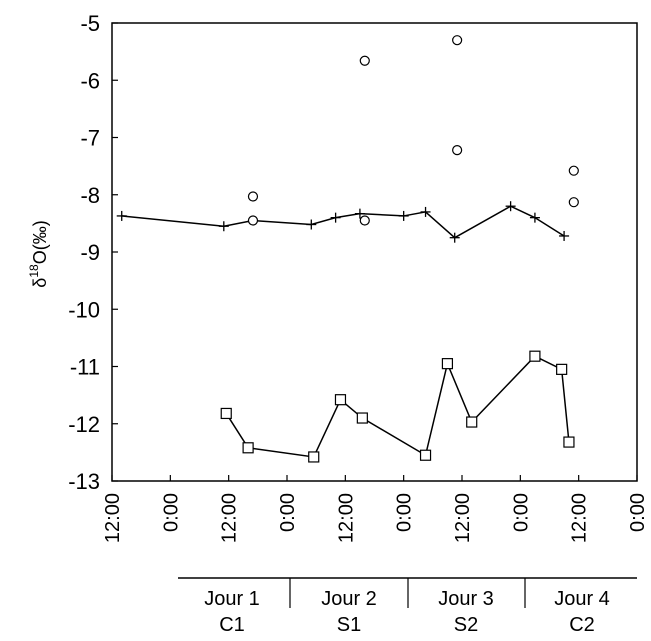 The height and width of the screenshot is (641, 651). I want to click on y-tick-label: -13, so click(84, 481).